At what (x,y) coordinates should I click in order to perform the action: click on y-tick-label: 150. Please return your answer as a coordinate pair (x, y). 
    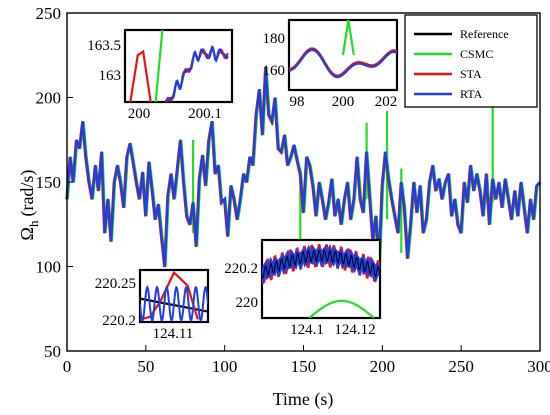
    Looking at the image, I should click on (49, 182).